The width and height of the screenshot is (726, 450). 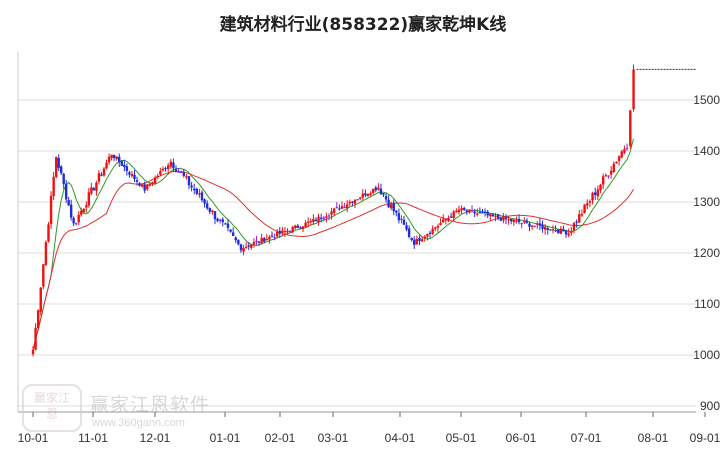 What do you see at coordinates (706, 253) in the screenshot?
I see `y-axis-ticks: 1500 1400 1300 1200 1100 1000 900` at bounding box center [706, 253].